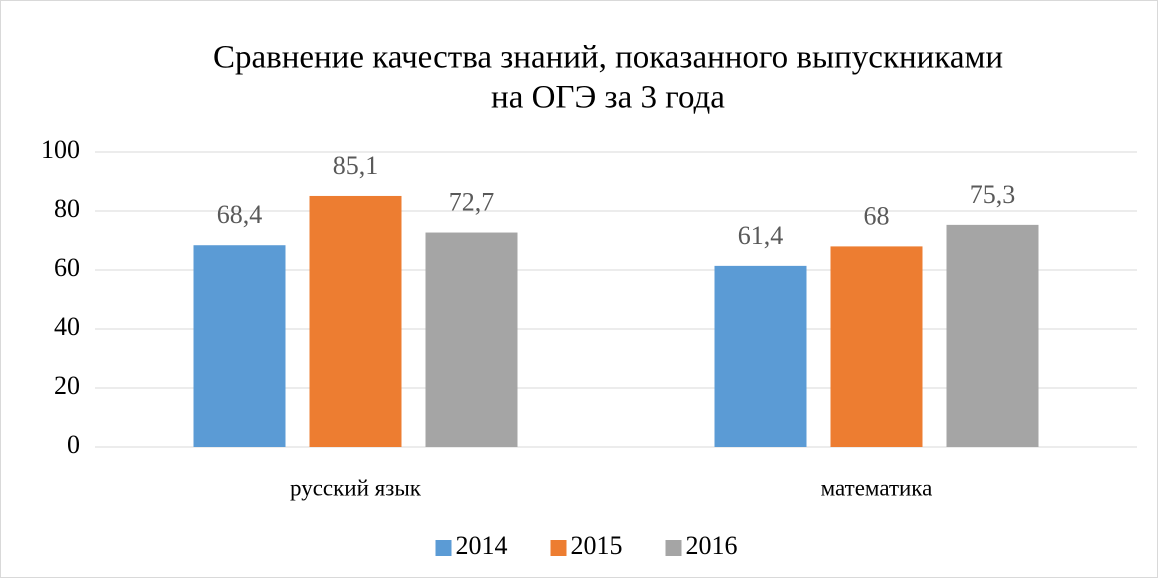  What do you see at coordinates (472, 202) in the screenshot?
I see `data-label: 72,7` at bounding box center [472, 202].